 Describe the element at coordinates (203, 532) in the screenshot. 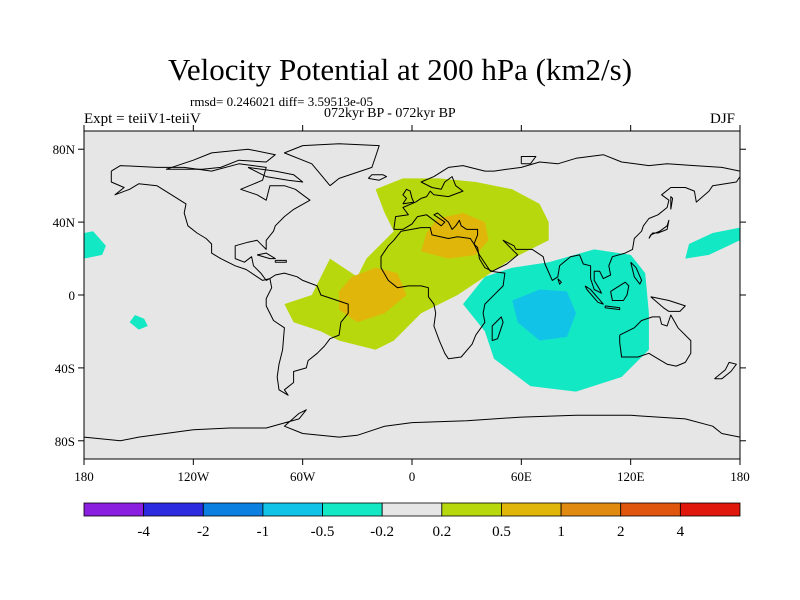

I see `colorbar-label: -2` at that location.